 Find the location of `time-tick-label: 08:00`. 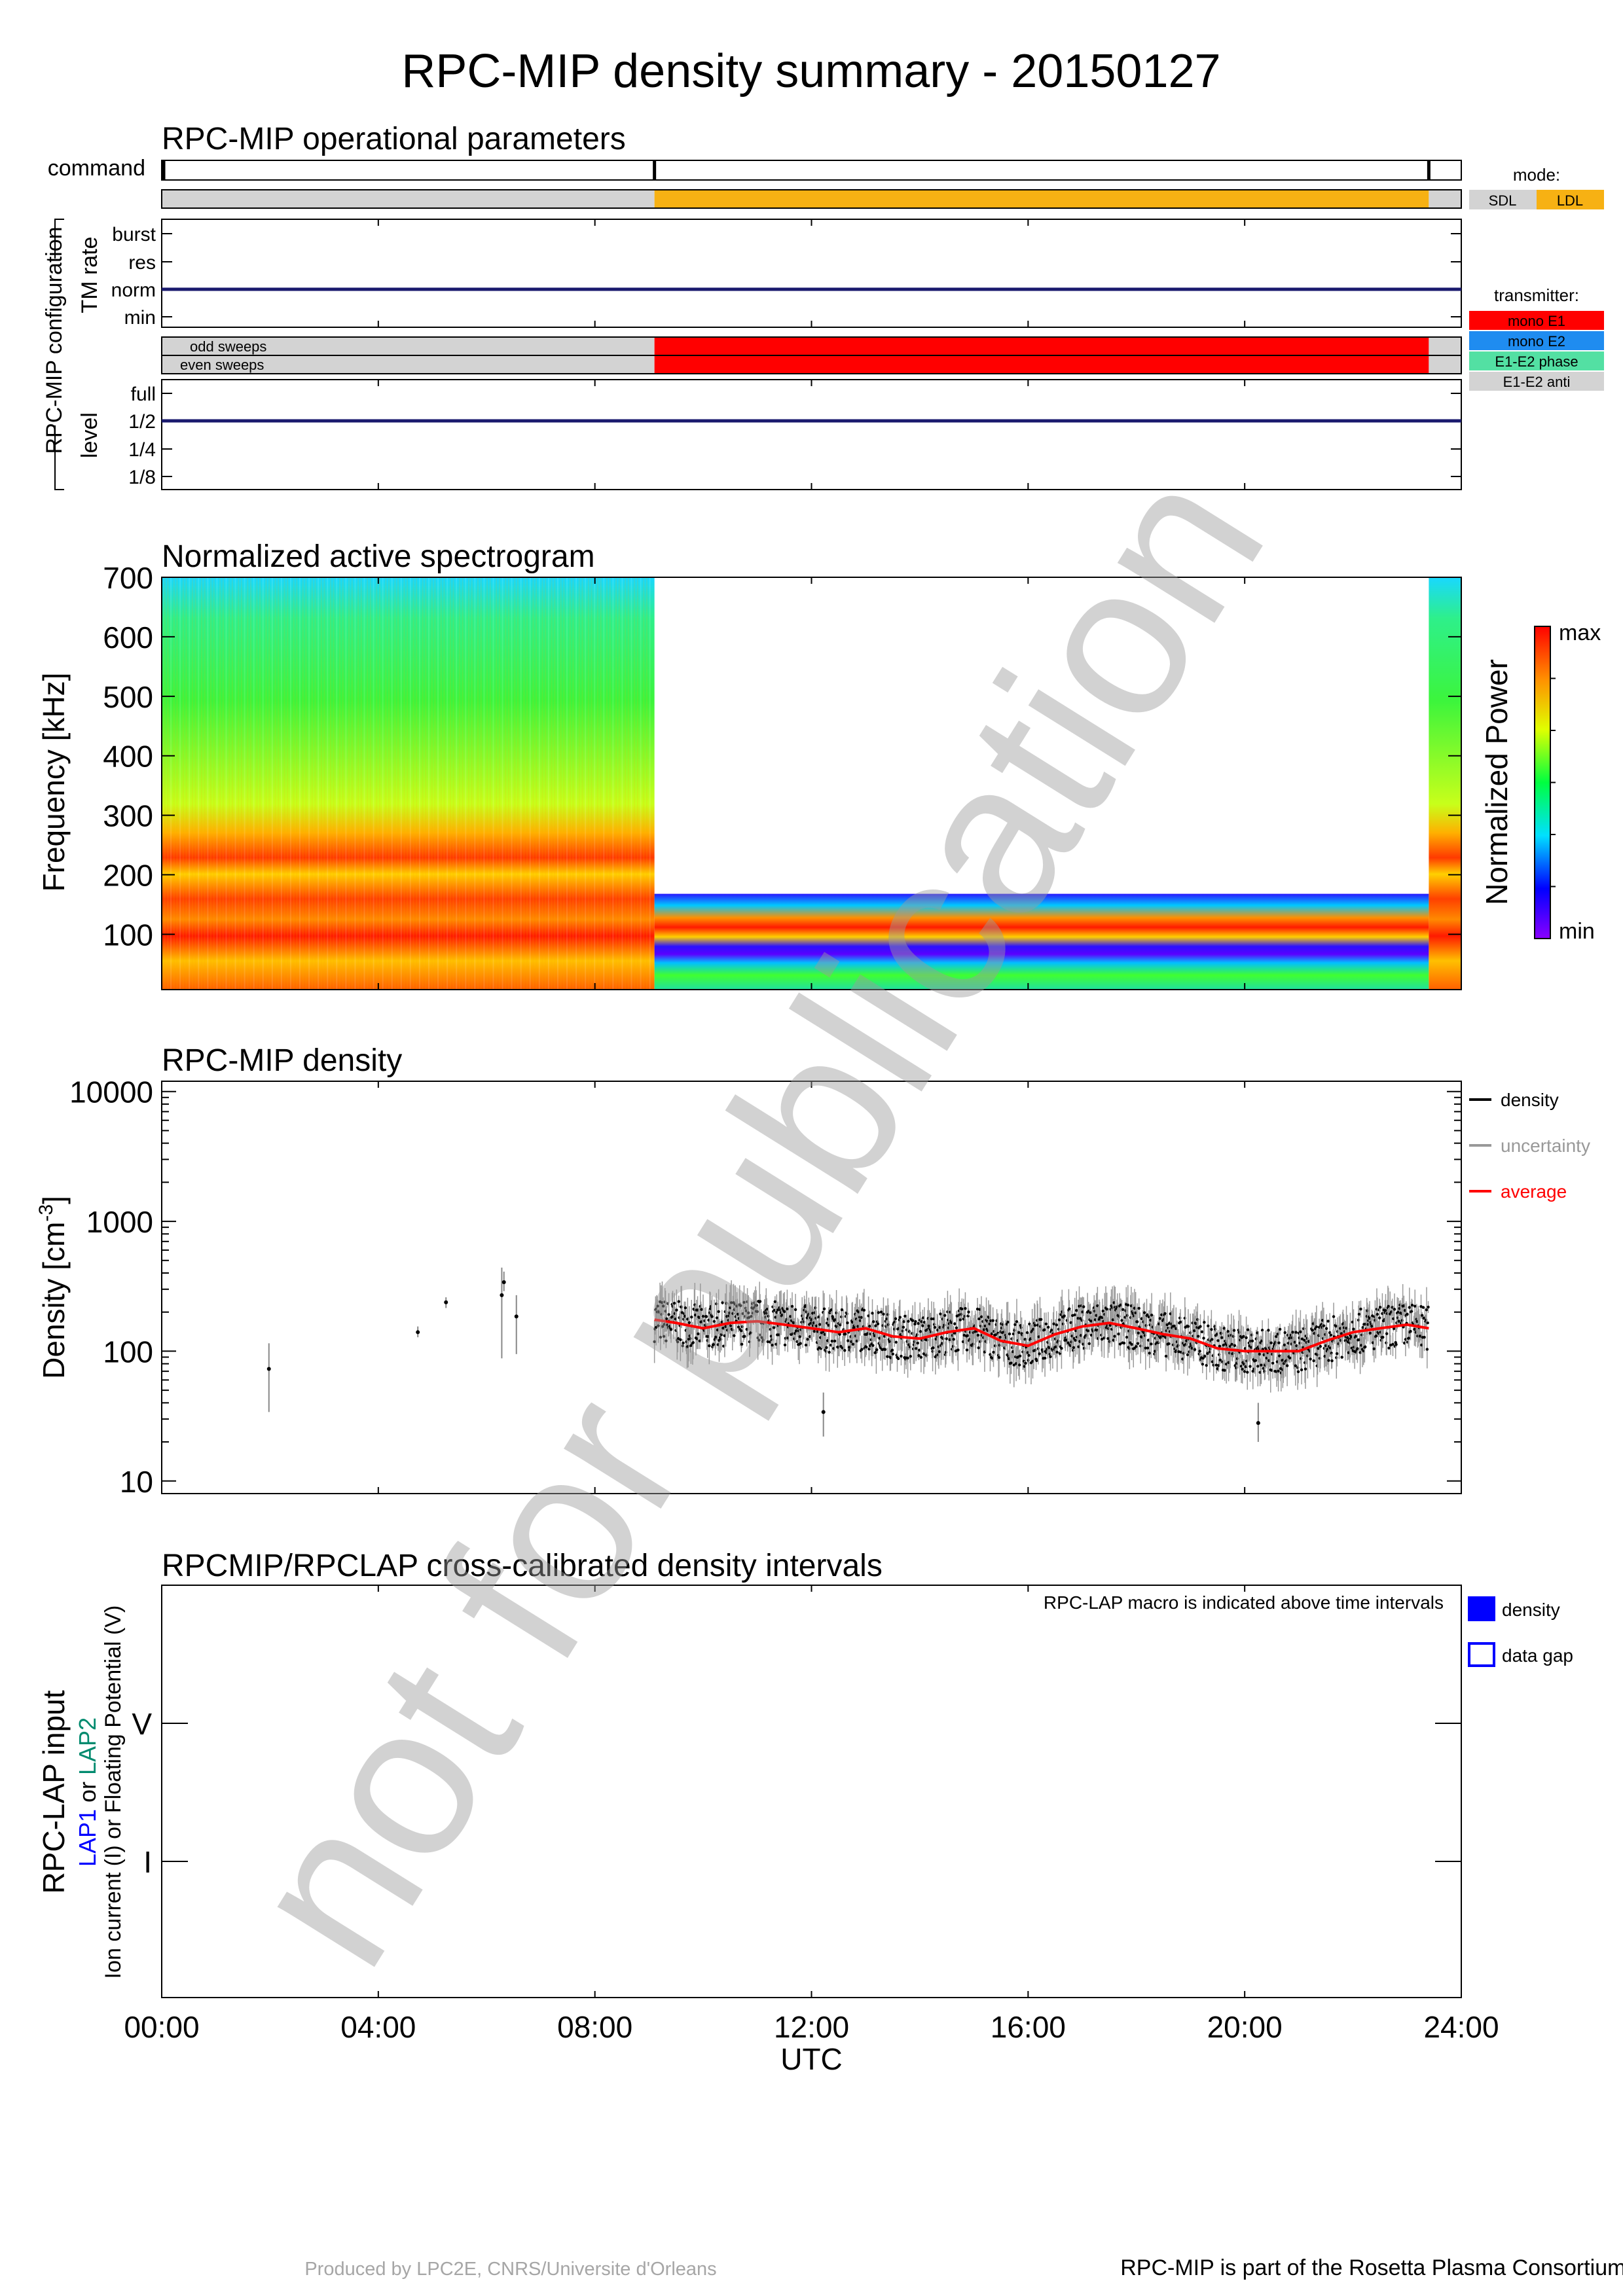

time-tick-label: 08:00 is located at coordinates (594, 2027).